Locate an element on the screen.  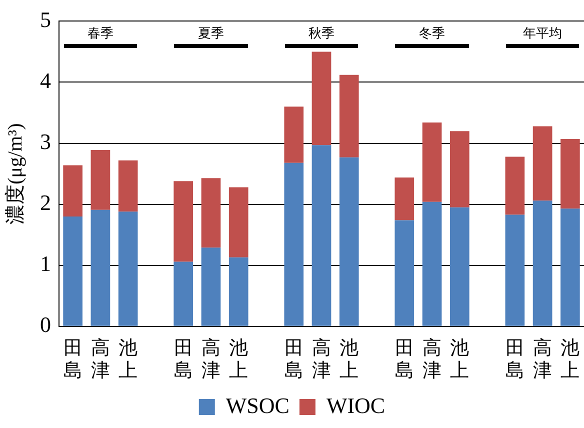
legend-label: WSOC is located at coordinates (258, 405).